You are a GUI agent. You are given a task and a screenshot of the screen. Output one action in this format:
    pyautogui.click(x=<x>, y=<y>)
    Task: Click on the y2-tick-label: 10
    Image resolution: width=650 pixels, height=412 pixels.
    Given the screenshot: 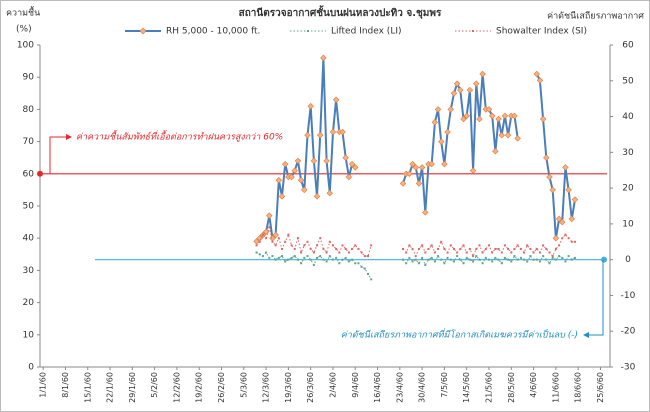 What is the action you would take?
    pyautogui.click(x=628, y=224)
    